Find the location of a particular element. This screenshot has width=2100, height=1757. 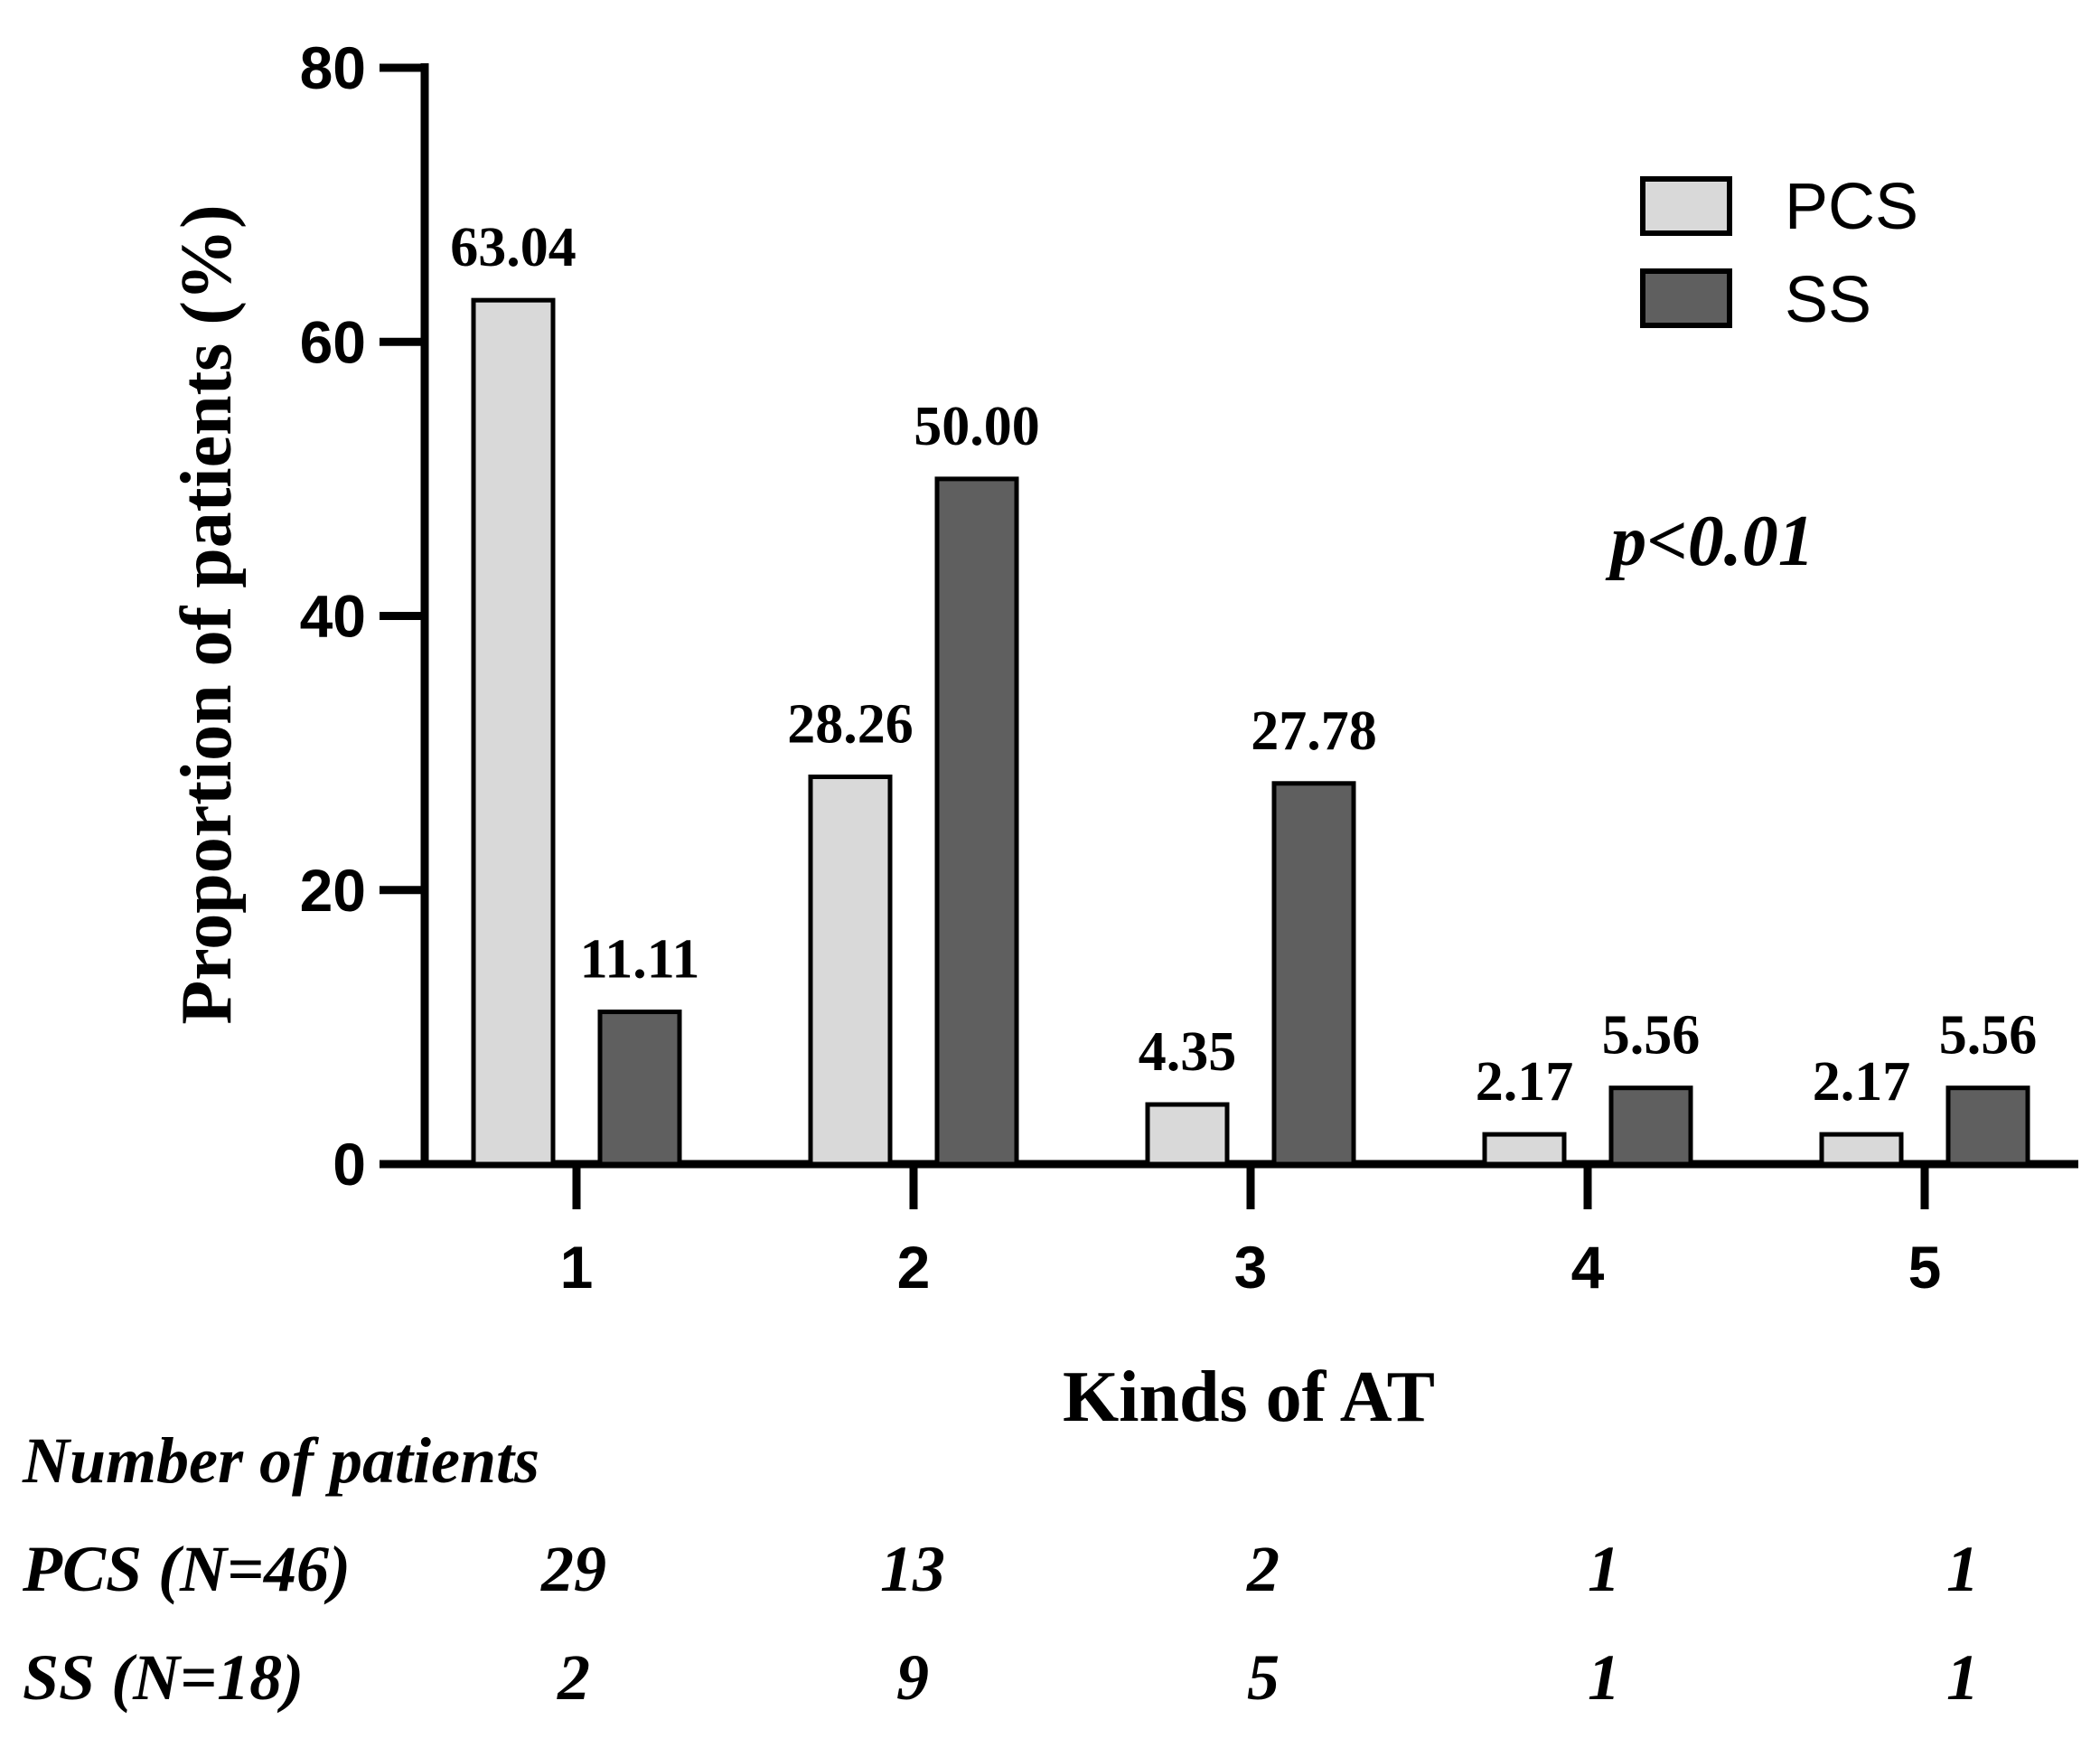

y-tick-label-40: 40 is located at coordinates (333, 616).